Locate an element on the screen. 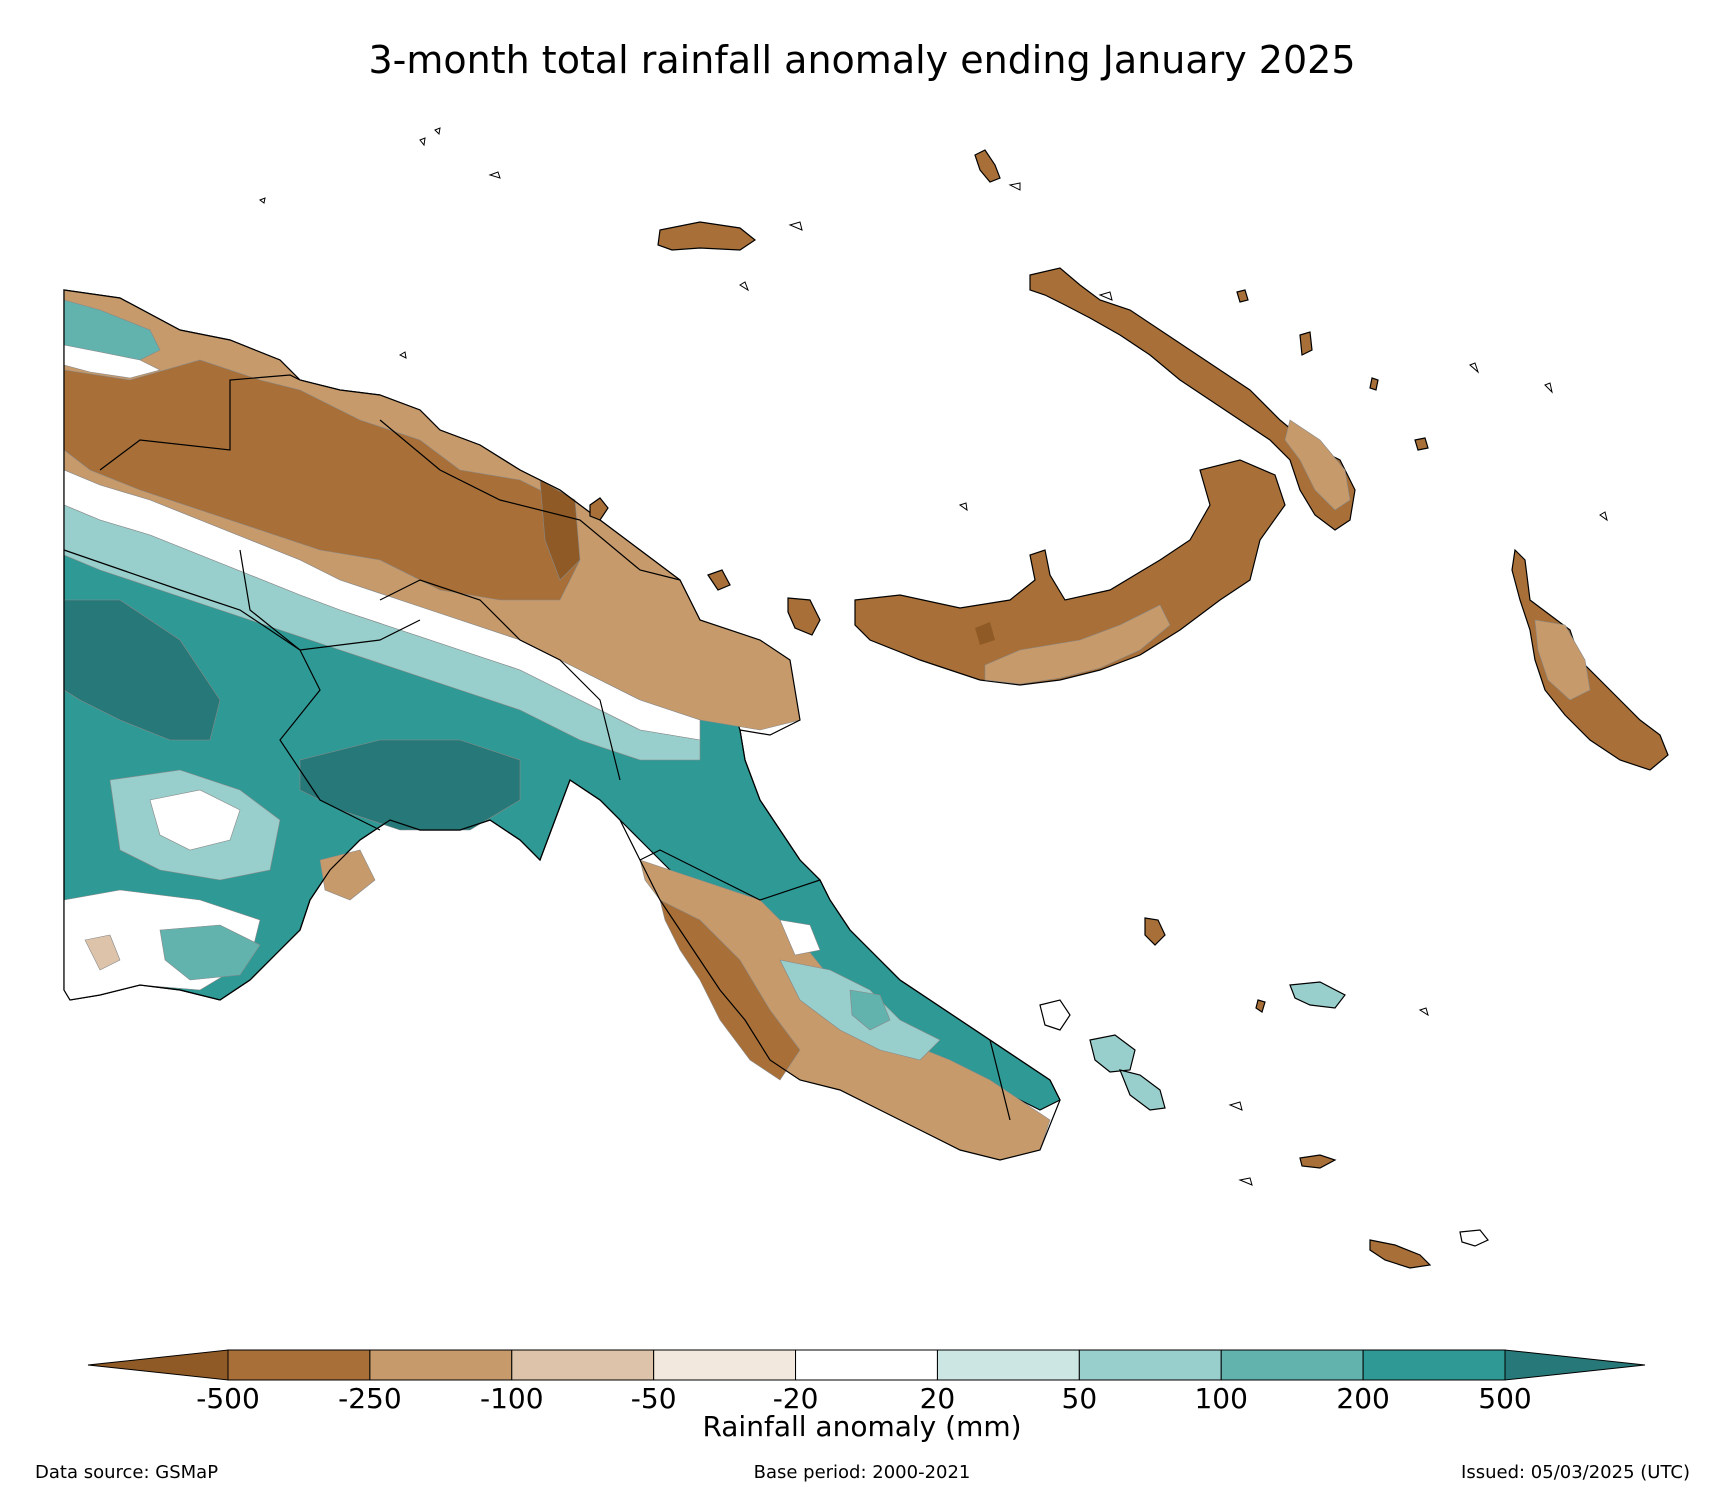  madang-border is located at coordinates (530, 500).